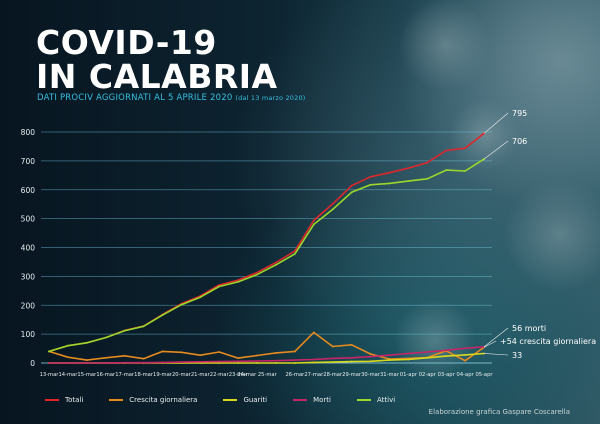  What do you see at coordinates (376, 400) in the screenshot?
I see `legend-item: Attivi` at bounding box center [376, 400].